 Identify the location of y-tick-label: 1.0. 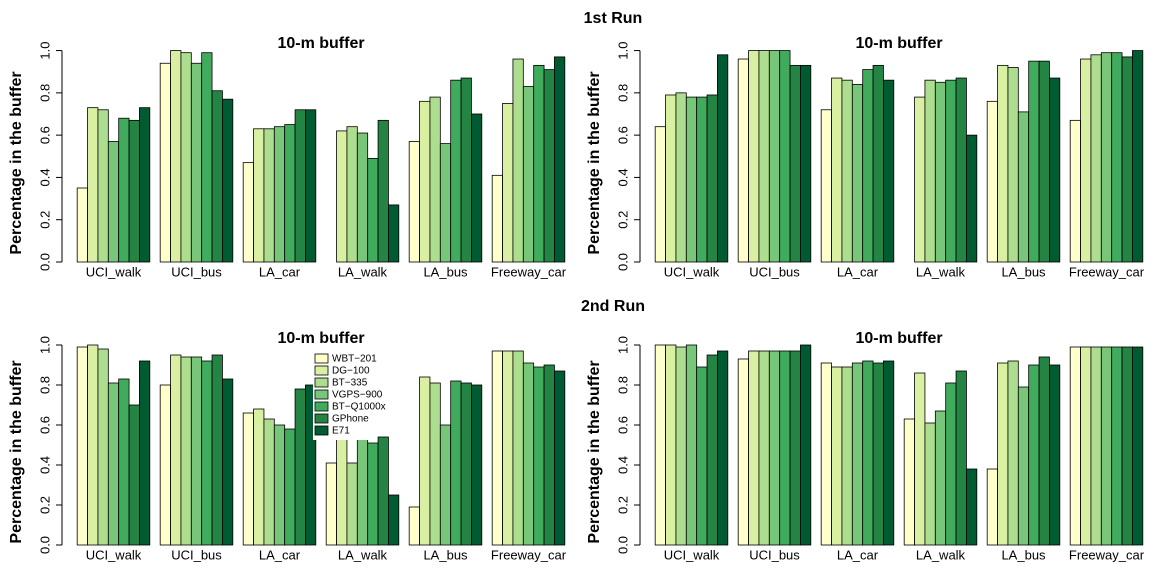
(44, 51).